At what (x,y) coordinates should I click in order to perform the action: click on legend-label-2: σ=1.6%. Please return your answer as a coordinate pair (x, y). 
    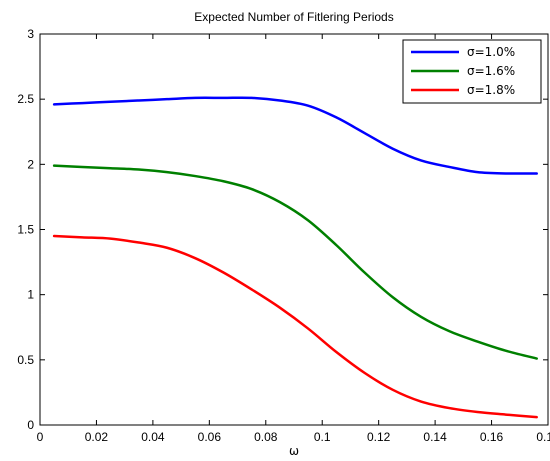
    Looking at the image, I should click on (491, 71).